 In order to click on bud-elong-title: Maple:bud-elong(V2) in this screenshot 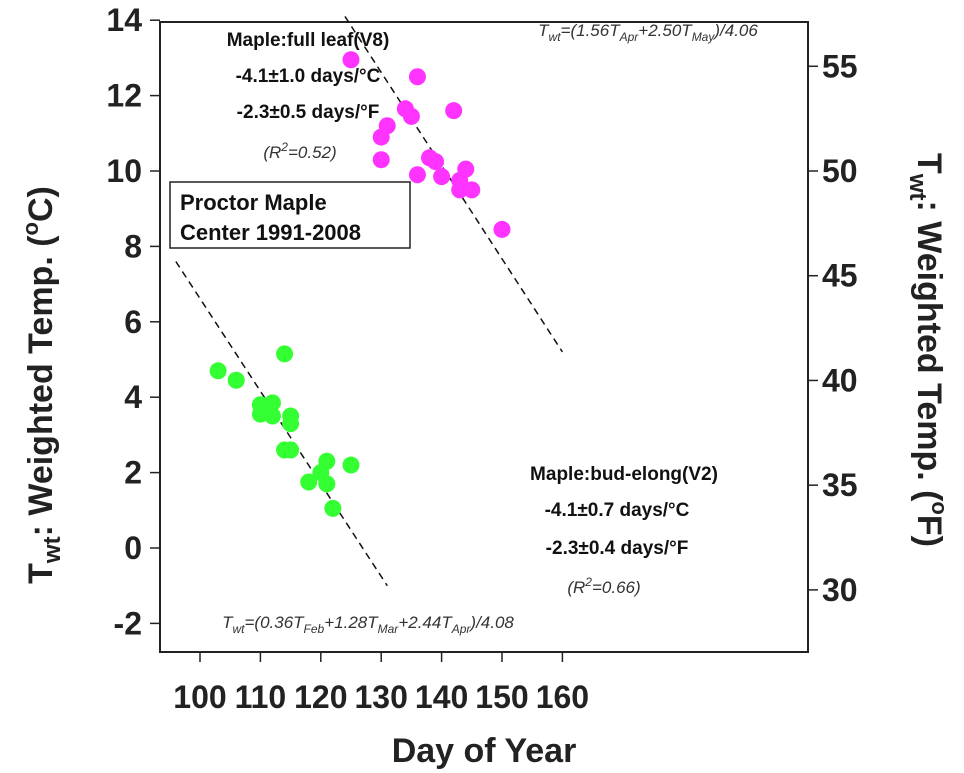, I will do `click(624, 474)`.